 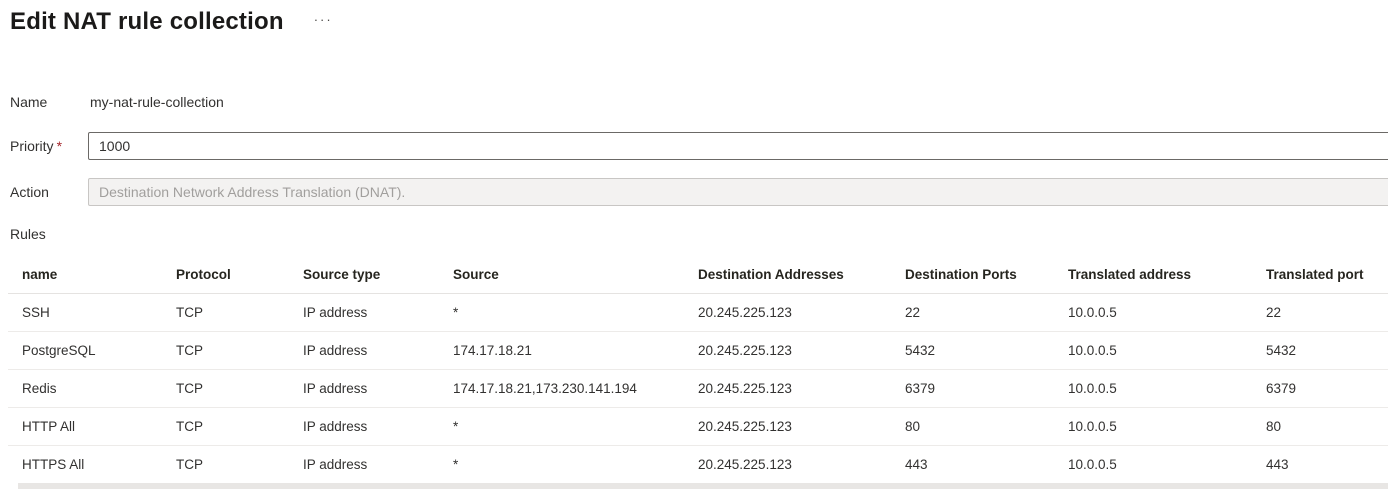 I want to click on action-input, so click(x=738, y=192).